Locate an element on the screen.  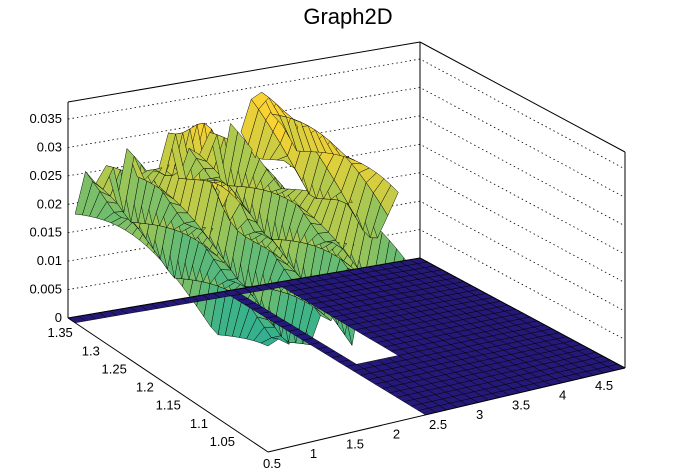
x-tick-label: 3 is located at coordinates (479, 414).